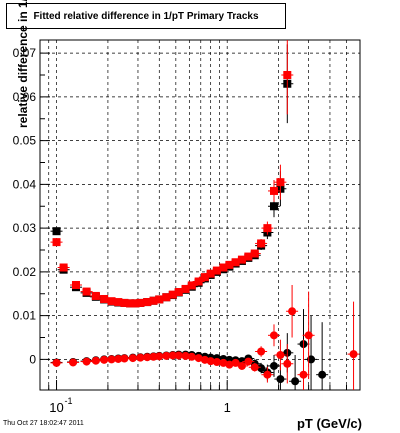 Image resolution: width=400 pixels, height=433 pixels. I want to click on y-tick-label: 0.03, so click(25, 228).